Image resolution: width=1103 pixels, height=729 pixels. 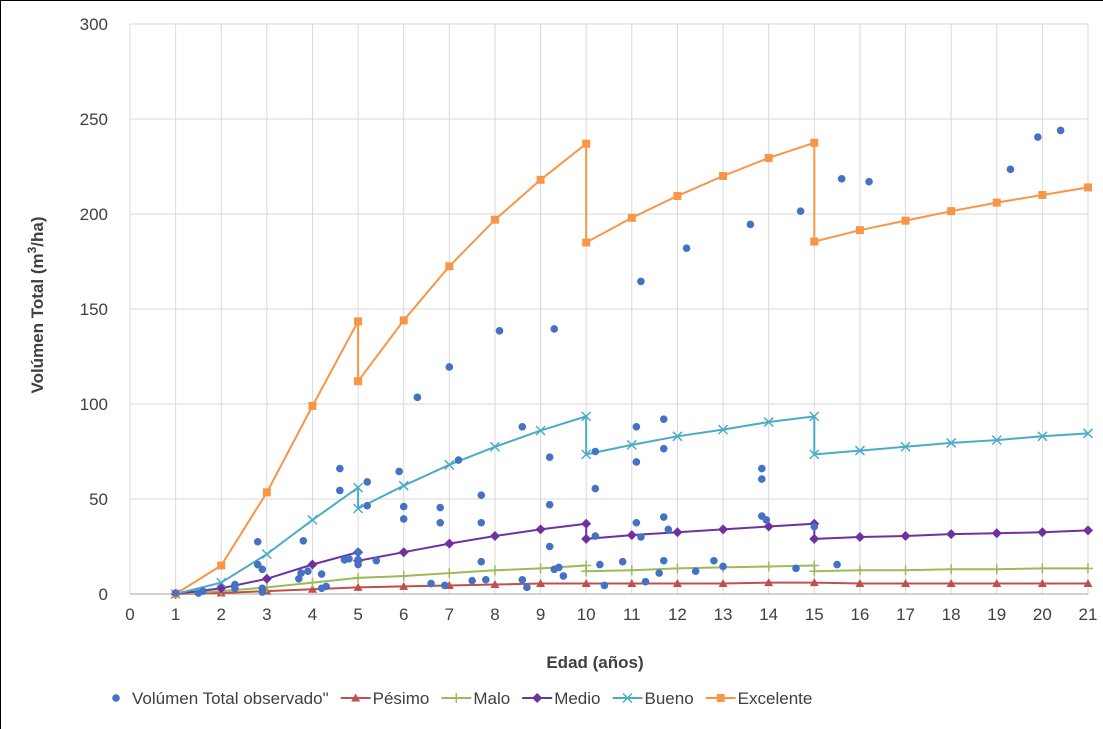 I want to click on y-tick-label: 200, so click(x=94, y=214).